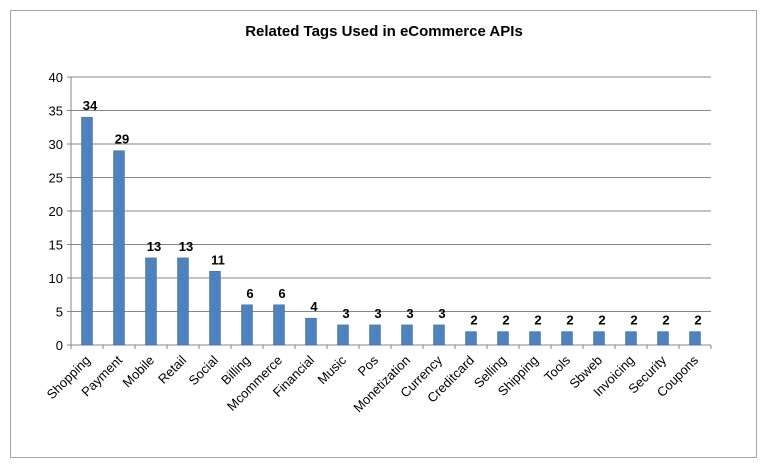 This screenshot has height=471, width=768. Describe the element at coordinates (172, 369) in the screenshot. I see `x-tick-label: Retail` at that location.